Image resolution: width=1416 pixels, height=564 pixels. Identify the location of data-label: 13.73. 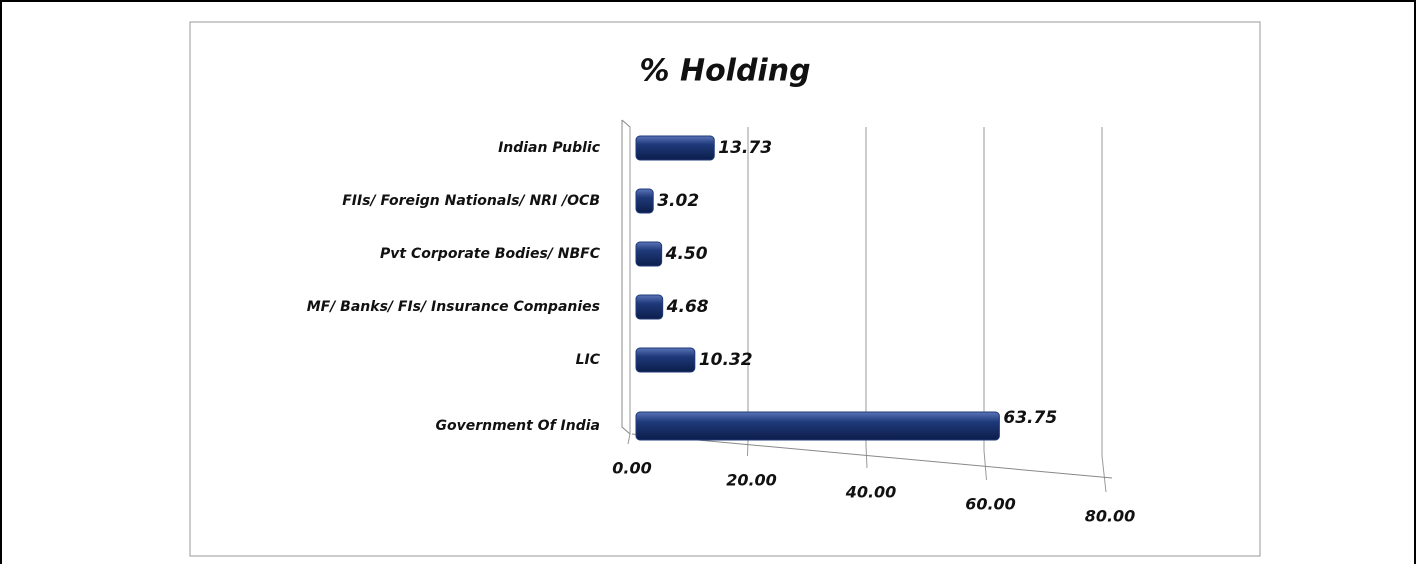
(745, 148).